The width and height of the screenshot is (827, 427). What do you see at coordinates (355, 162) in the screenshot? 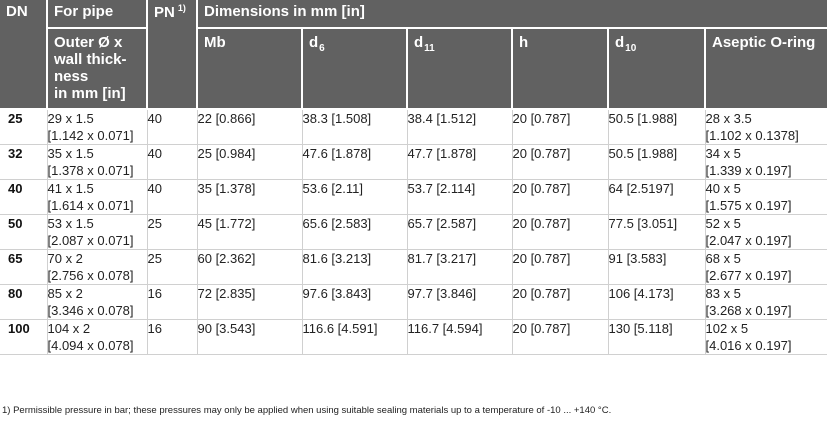
I see `cell-d6: 47.6 [1.878]` at bounding box center [355, 162].